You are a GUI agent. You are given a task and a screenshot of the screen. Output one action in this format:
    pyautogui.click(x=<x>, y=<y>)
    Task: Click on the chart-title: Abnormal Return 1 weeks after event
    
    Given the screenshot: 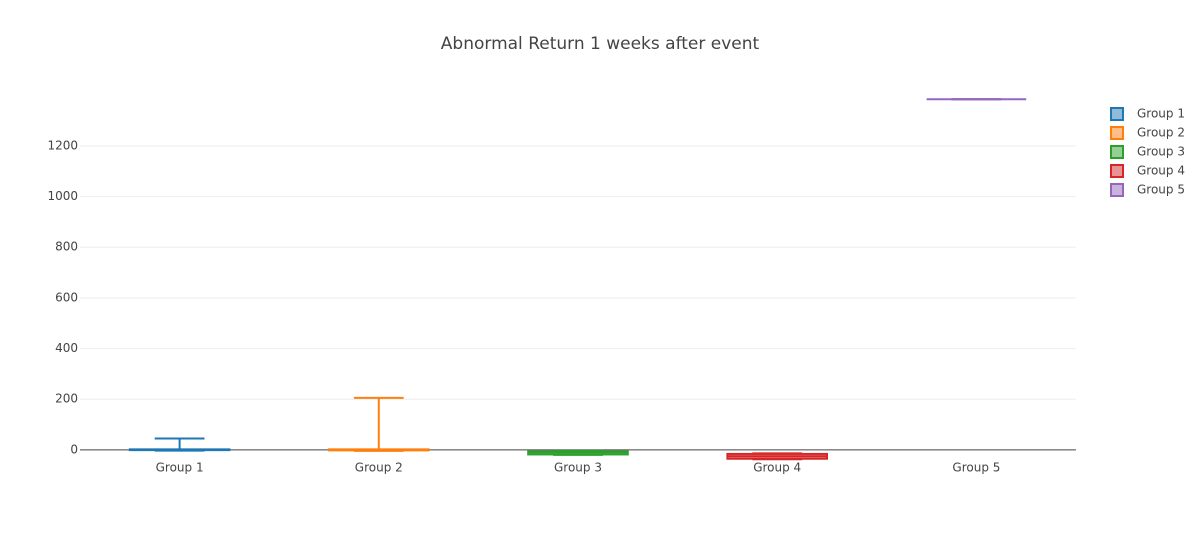 What is the action you would take?
    pyautogui.click(x=600, y=44)
    